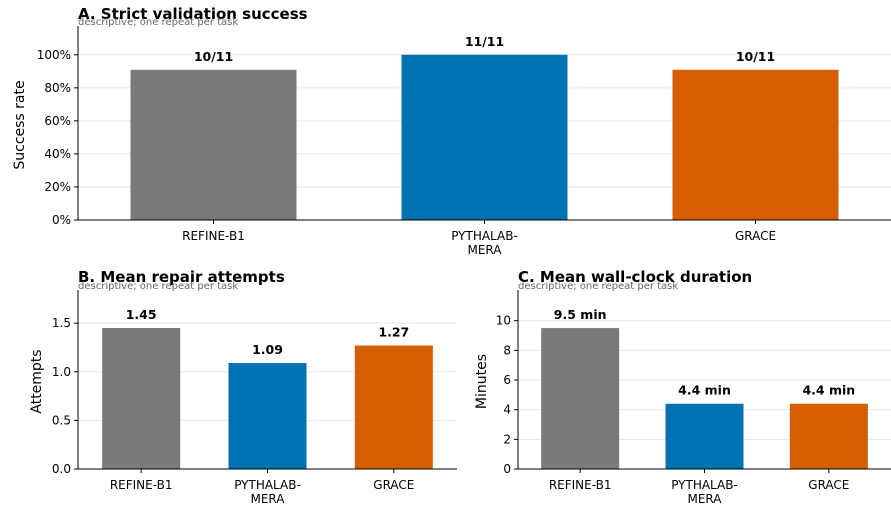  I want to click on chart-a-ytick-label: 40%, so click(57, 154).